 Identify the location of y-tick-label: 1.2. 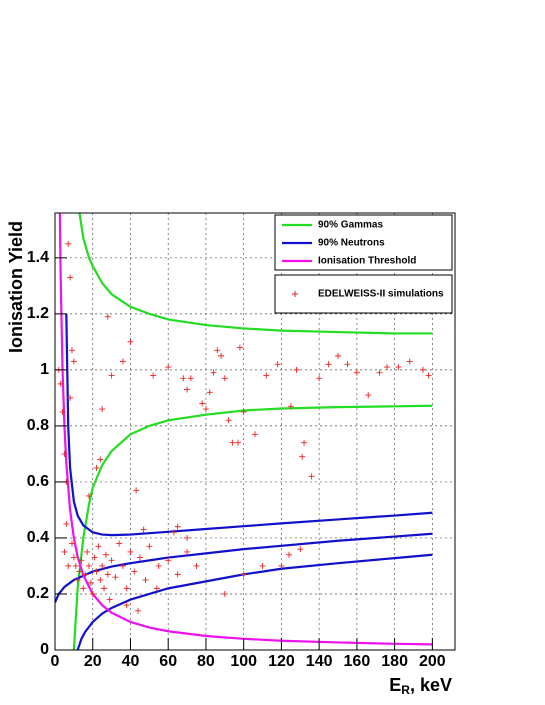
(38, 313).